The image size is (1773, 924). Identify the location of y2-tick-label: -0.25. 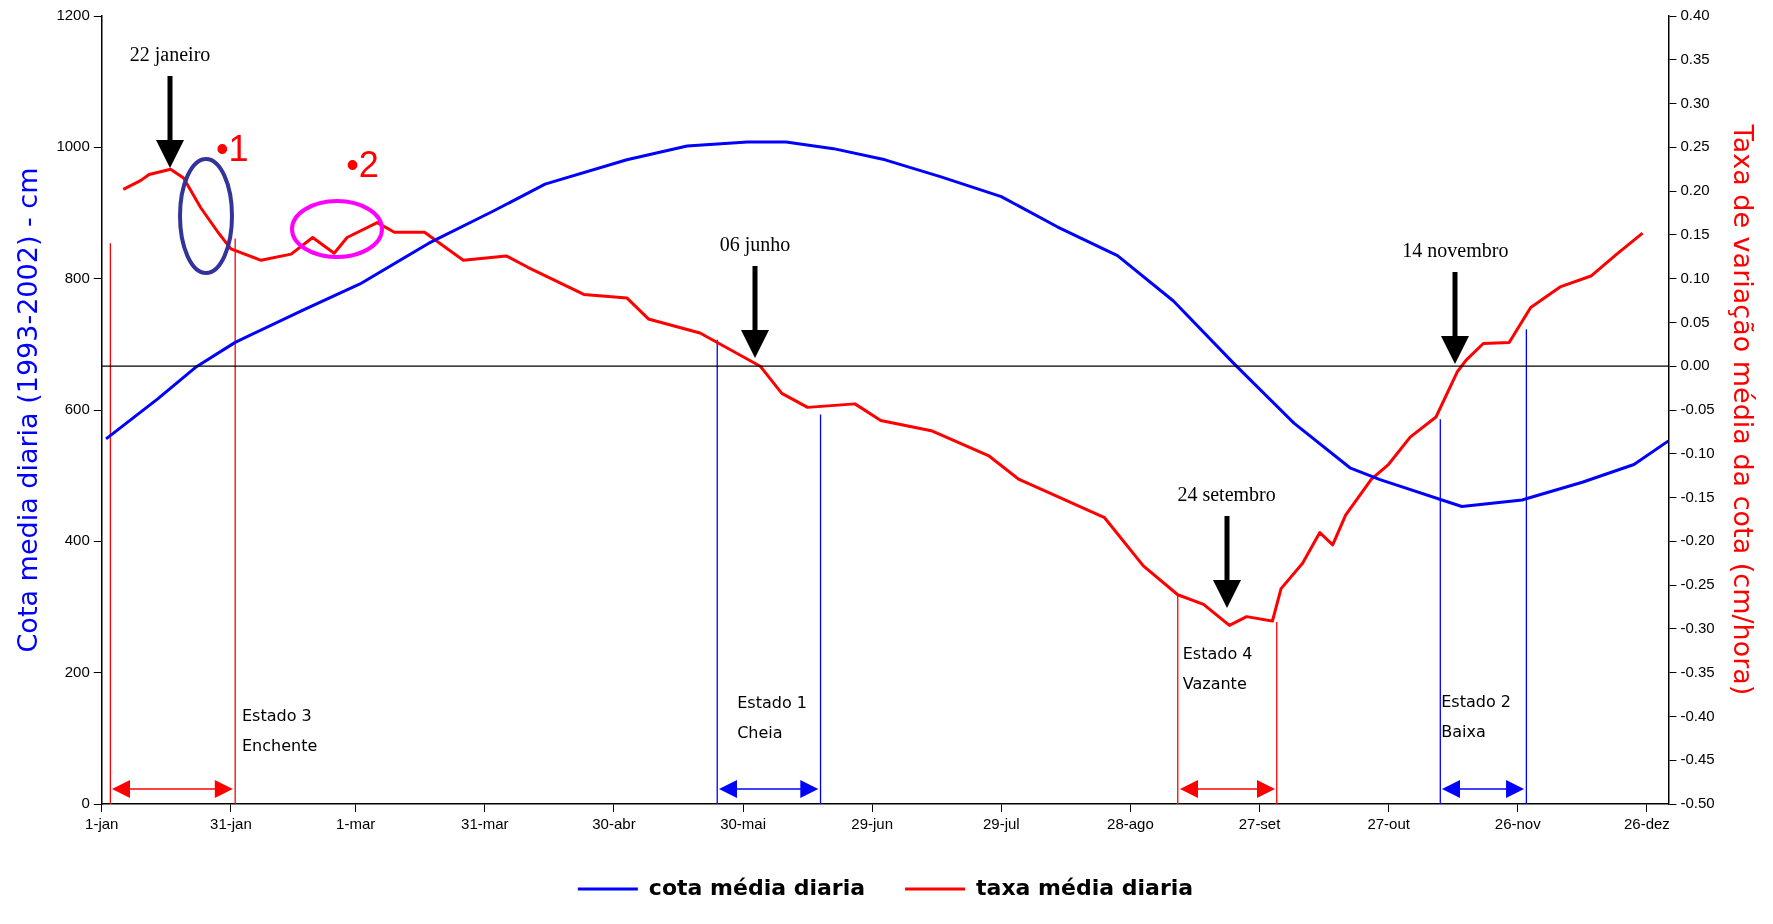
(1697, 584).